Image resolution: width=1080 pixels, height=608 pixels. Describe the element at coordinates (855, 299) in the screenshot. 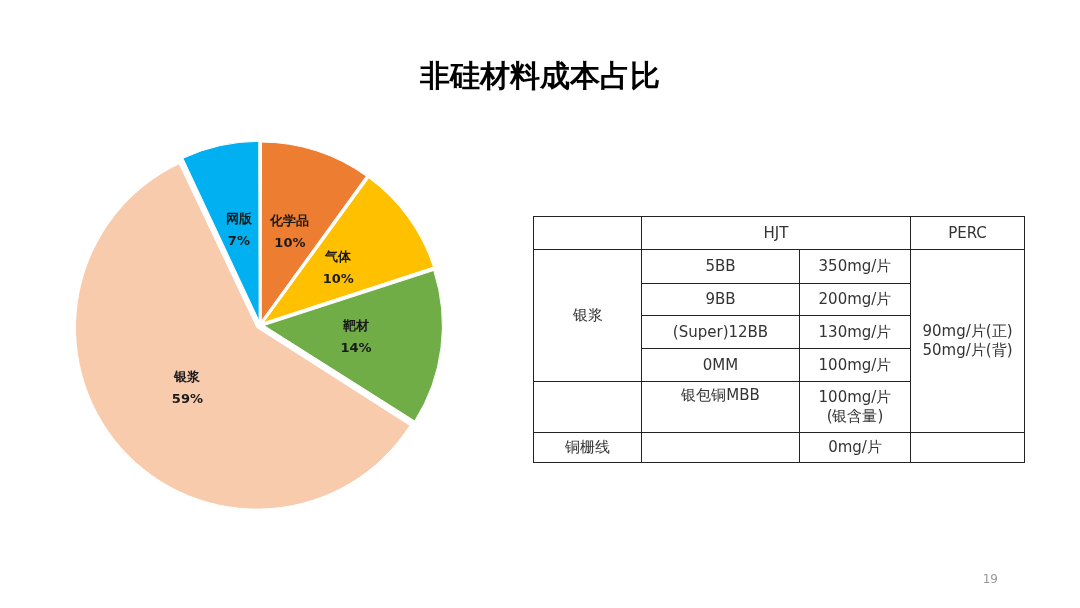

I see `text: 200mg/片` at that location.